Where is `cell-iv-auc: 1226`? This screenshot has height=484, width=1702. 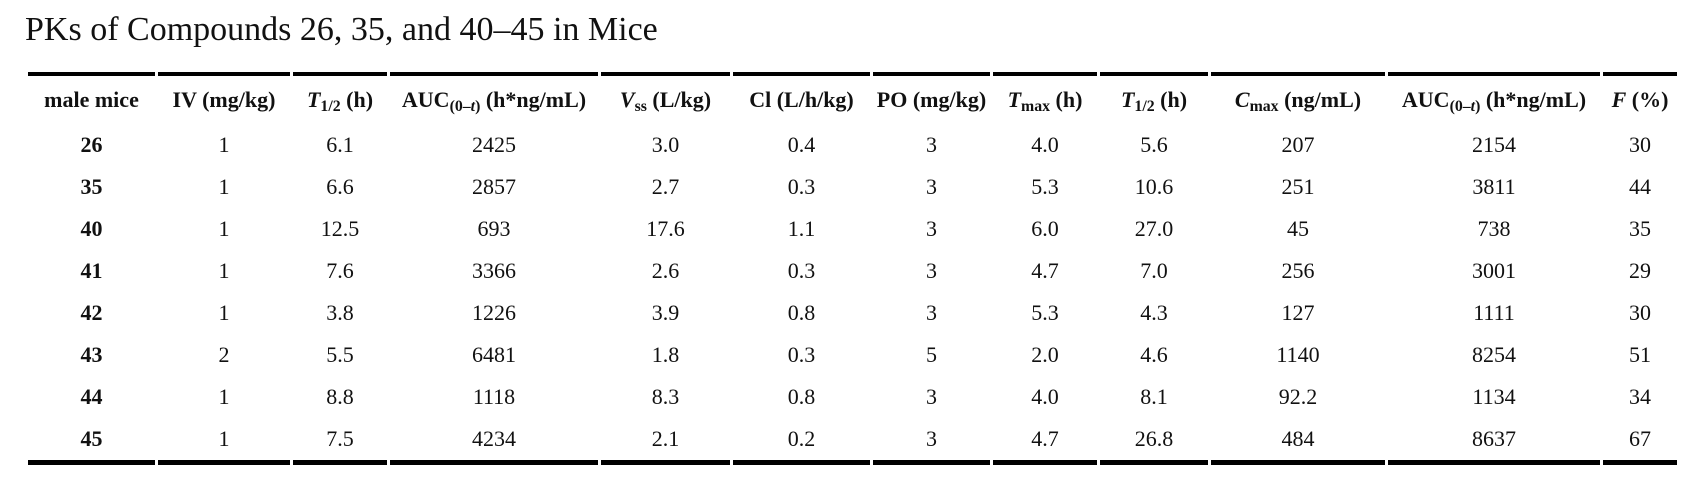
cell-iv-auc: 1226 is located at coordinates (494, 312).